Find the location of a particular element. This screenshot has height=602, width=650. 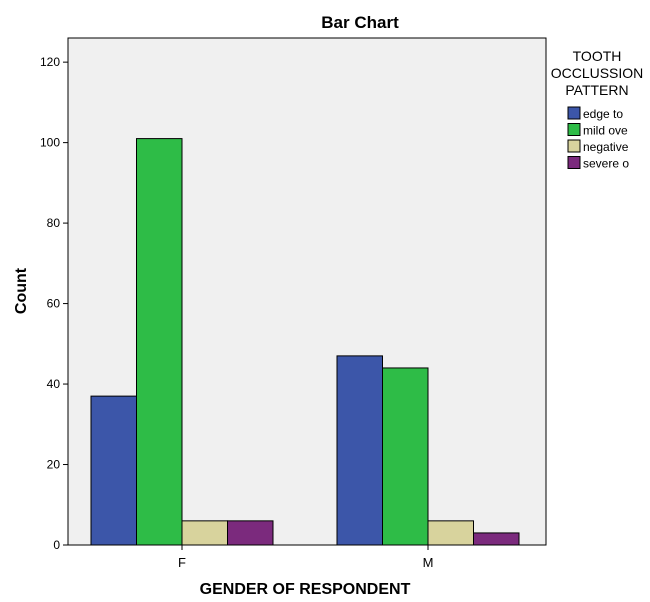

y-tick-label: 0 is located at coordinates (56, 545).